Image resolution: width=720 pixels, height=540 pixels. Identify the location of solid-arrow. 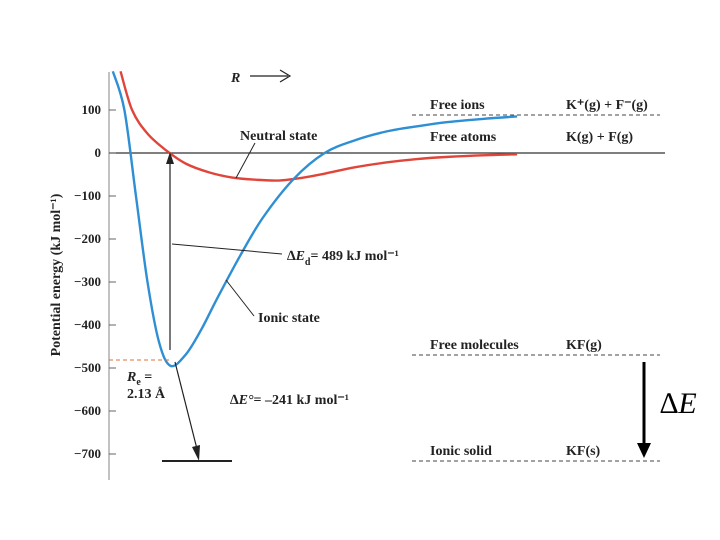
(186, 407).